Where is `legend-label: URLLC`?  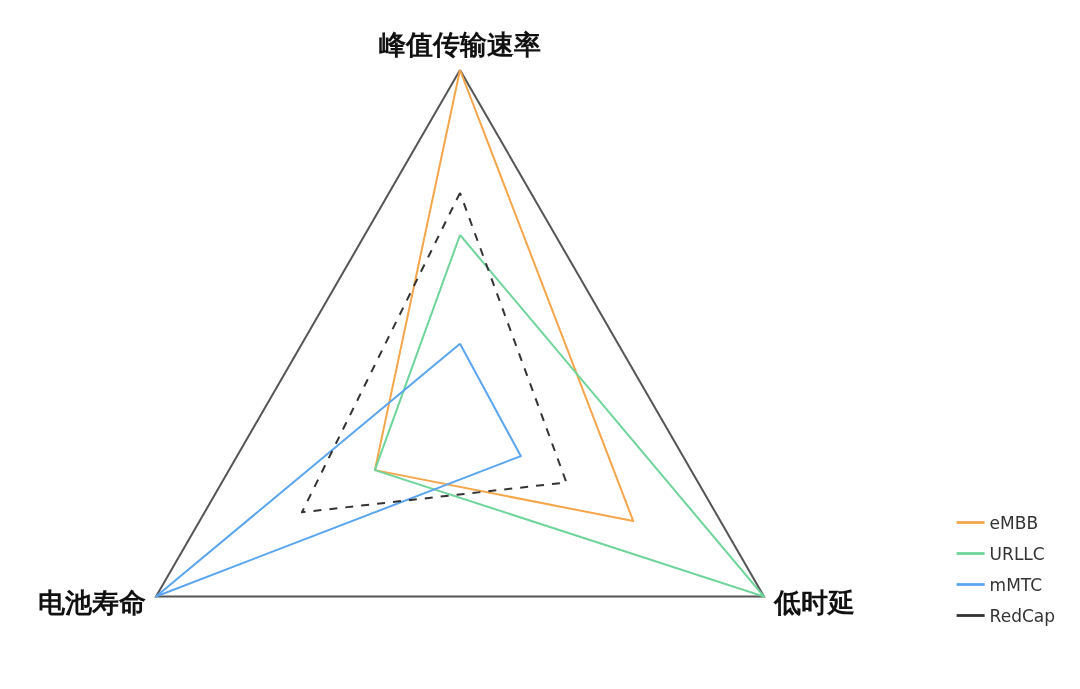
legend-label: URLLC is located at coordinates (1017, 553).